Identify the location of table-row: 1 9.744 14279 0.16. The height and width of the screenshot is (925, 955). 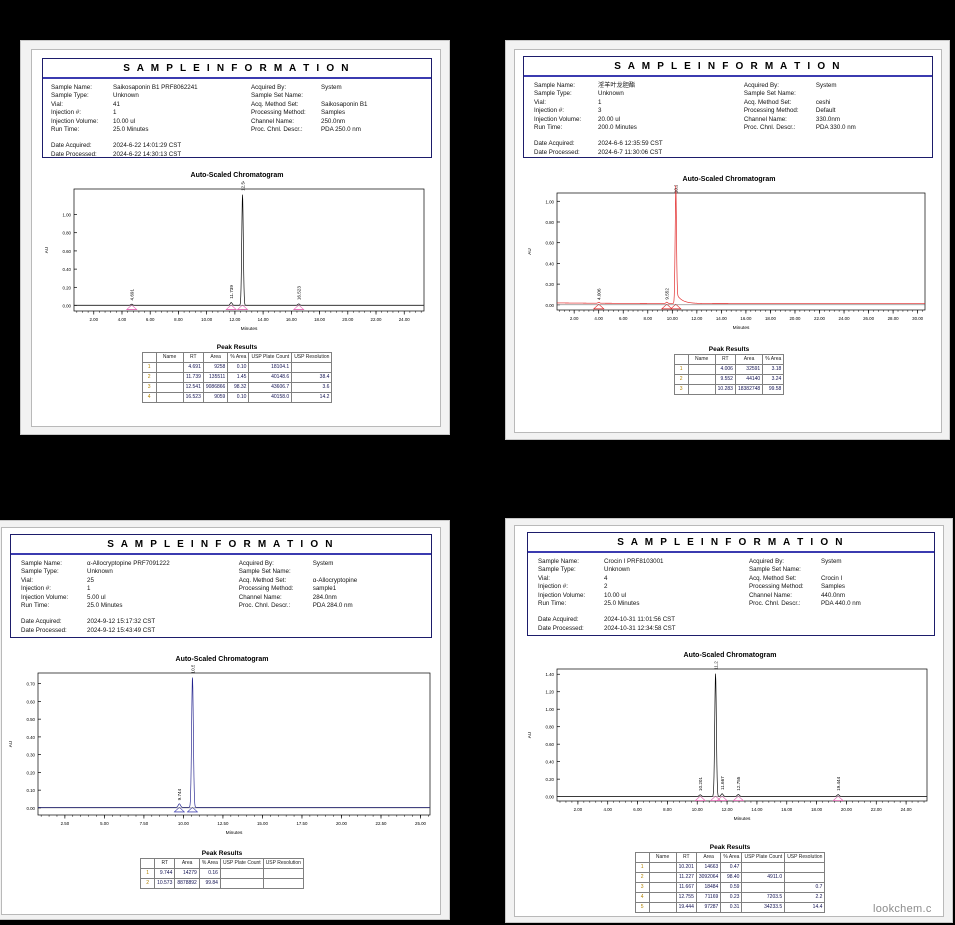
(222, 873).